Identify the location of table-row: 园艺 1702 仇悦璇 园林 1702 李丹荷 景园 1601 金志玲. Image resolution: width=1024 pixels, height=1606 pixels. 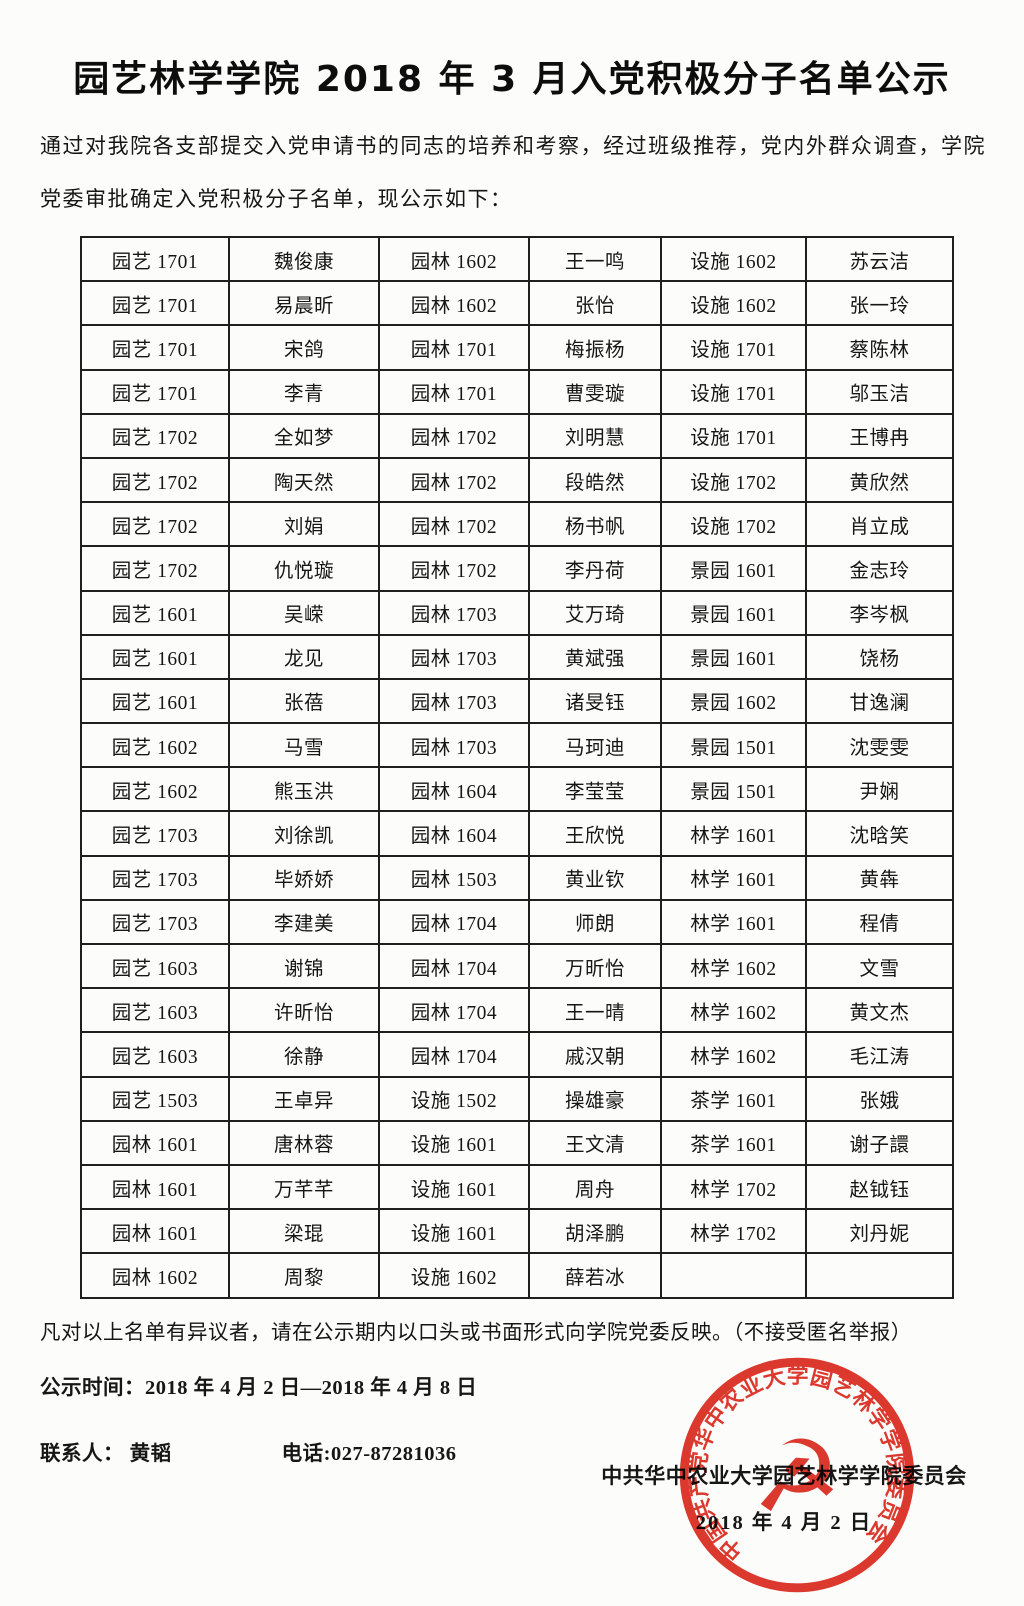
(517, 568).